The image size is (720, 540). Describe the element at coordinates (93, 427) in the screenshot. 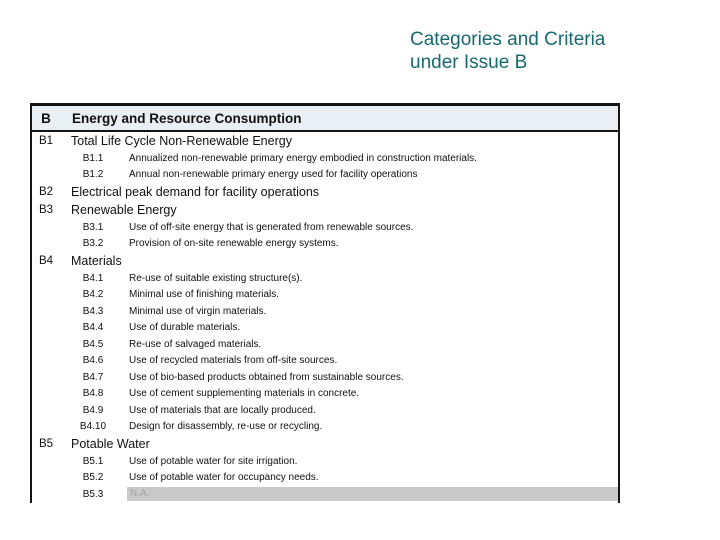

I see `row-code: B4.10` at that location.